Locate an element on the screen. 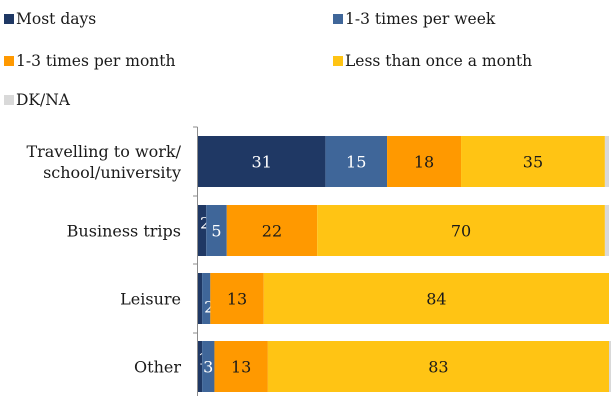  legend-label: Less than once a month is located at coordinates (438, 61).